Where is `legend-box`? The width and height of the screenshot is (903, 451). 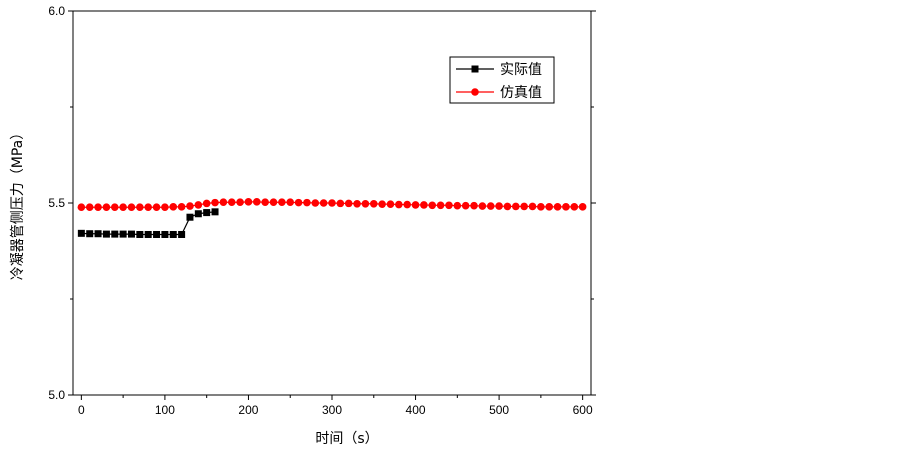
legend-box is located at coordinates (502, 80).